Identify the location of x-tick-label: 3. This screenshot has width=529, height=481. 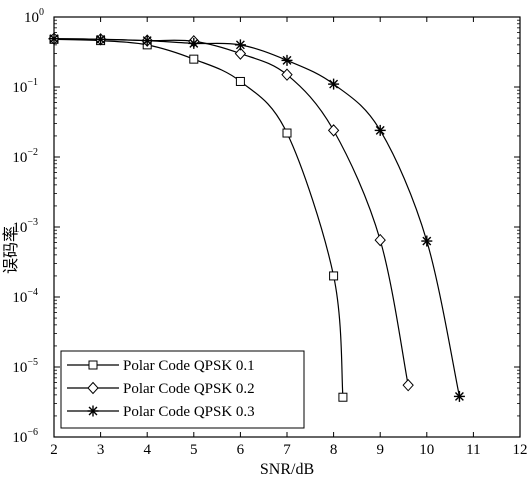
(101, 450).